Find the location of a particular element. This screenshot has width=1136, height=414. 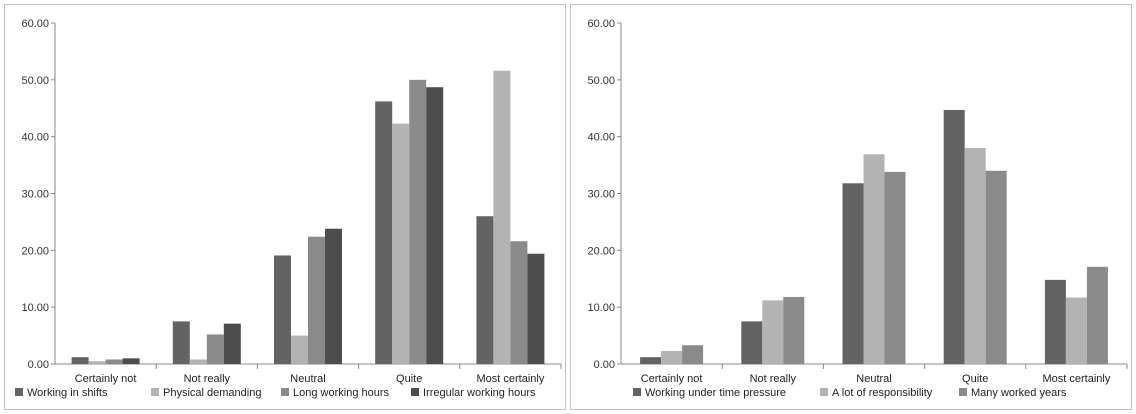

right-y-tick-label: 30.00 is located at coordinates (601, 195).